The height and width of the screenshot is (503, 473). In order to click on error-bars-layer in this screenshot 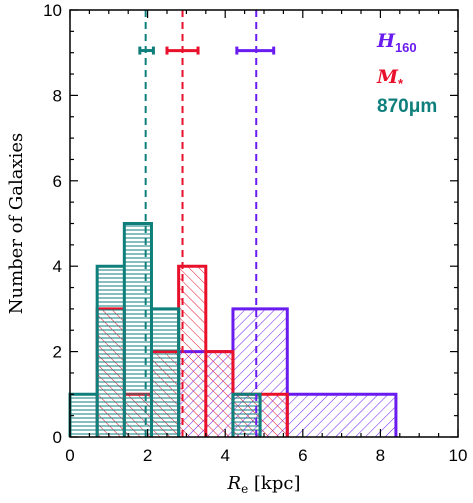, I will do `click(207, 50)`.